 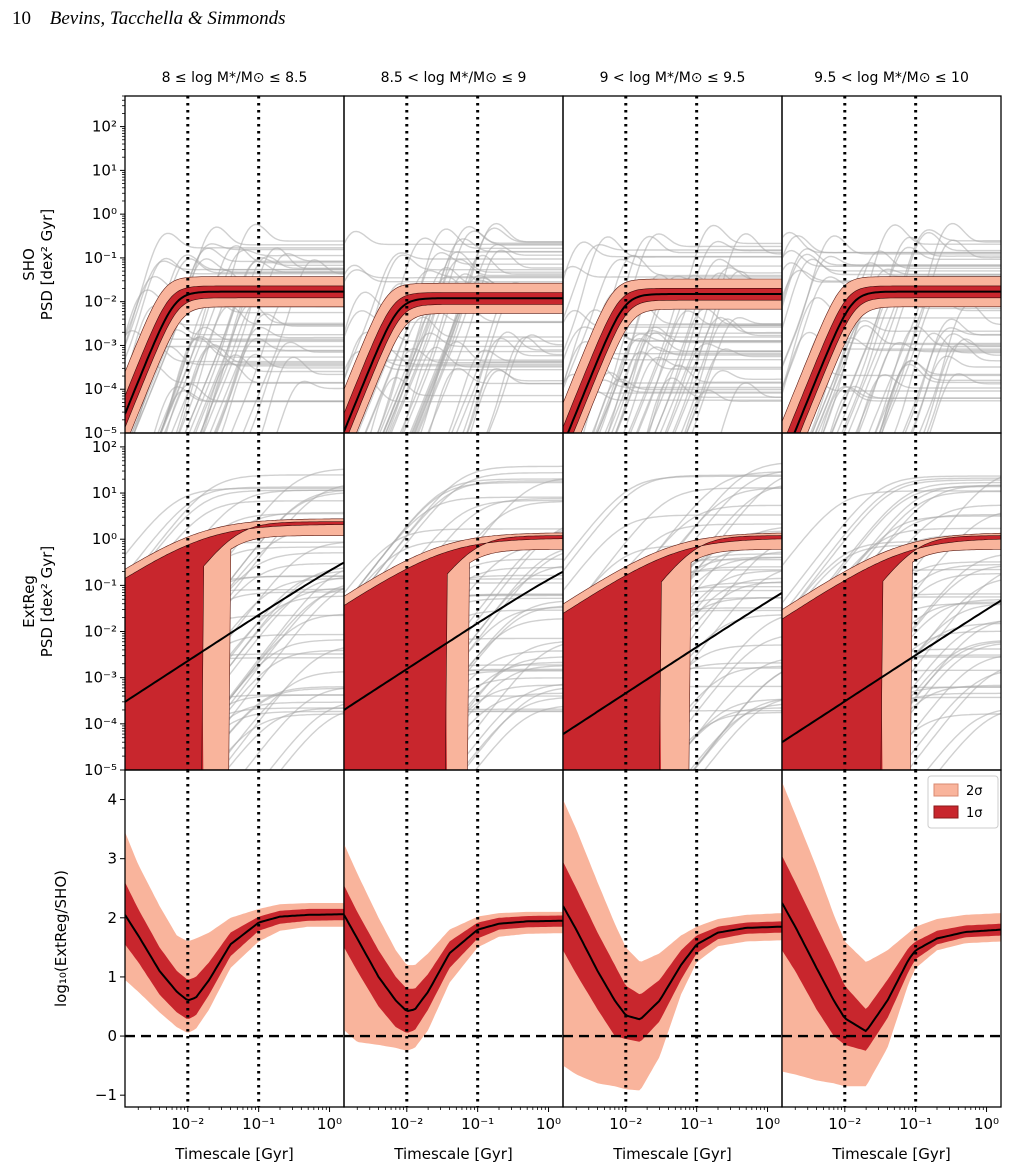 What do you see at coordinates (974, 791) in the screenshot?
I see `legend-label: 2σ` at bounding box center [974, 791].